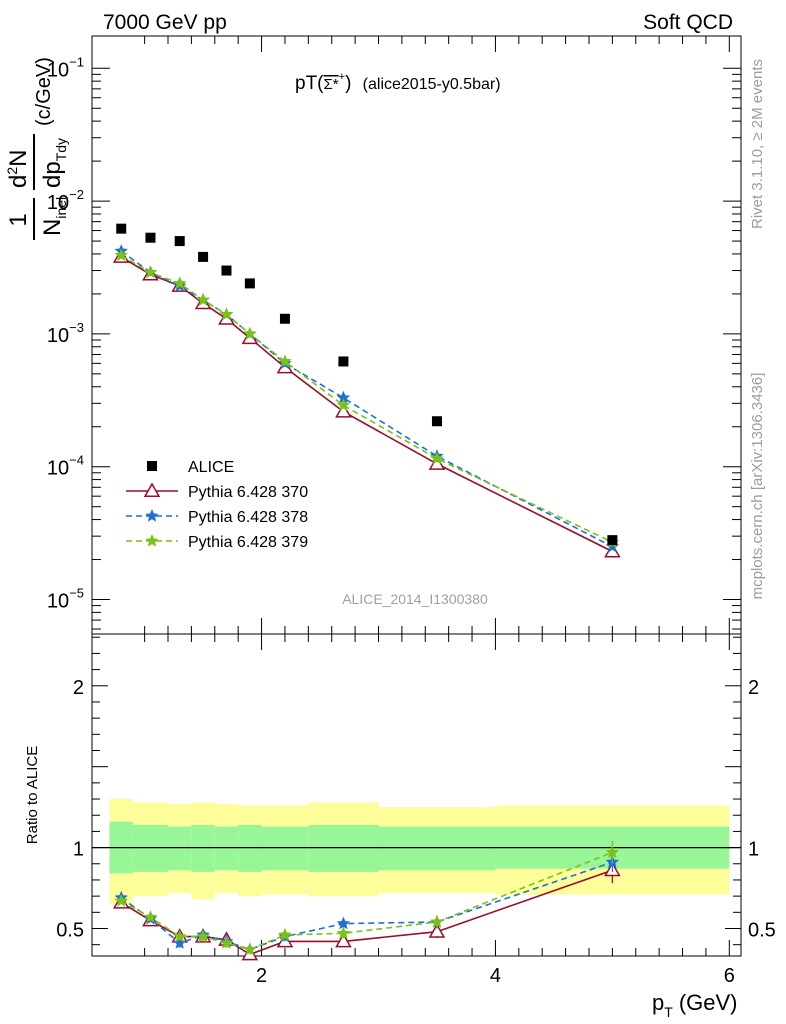 The width and height of the screenshot is (786, 1024). What do you see at coordinates (54, 216) in the screenshot?
I see `ylabel-frac1-den: Ninel` at bounding box center [54, 216].